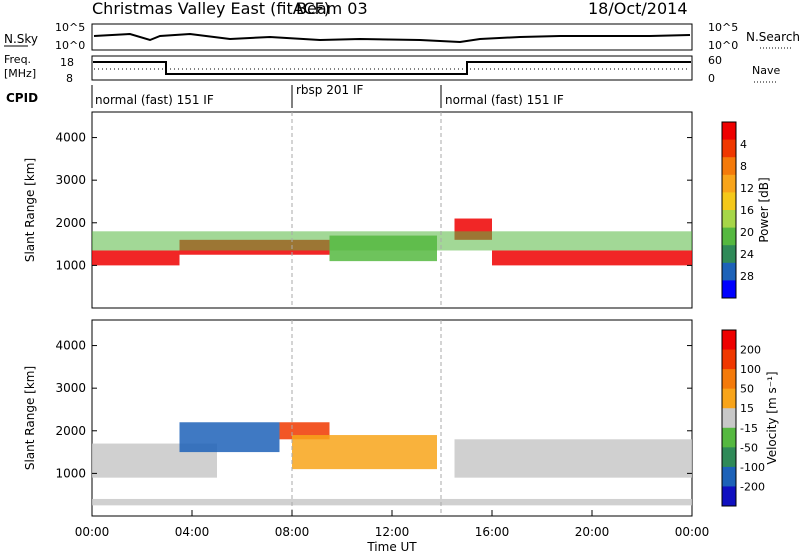  I want to click on velocity-bands, so click(392, 464).